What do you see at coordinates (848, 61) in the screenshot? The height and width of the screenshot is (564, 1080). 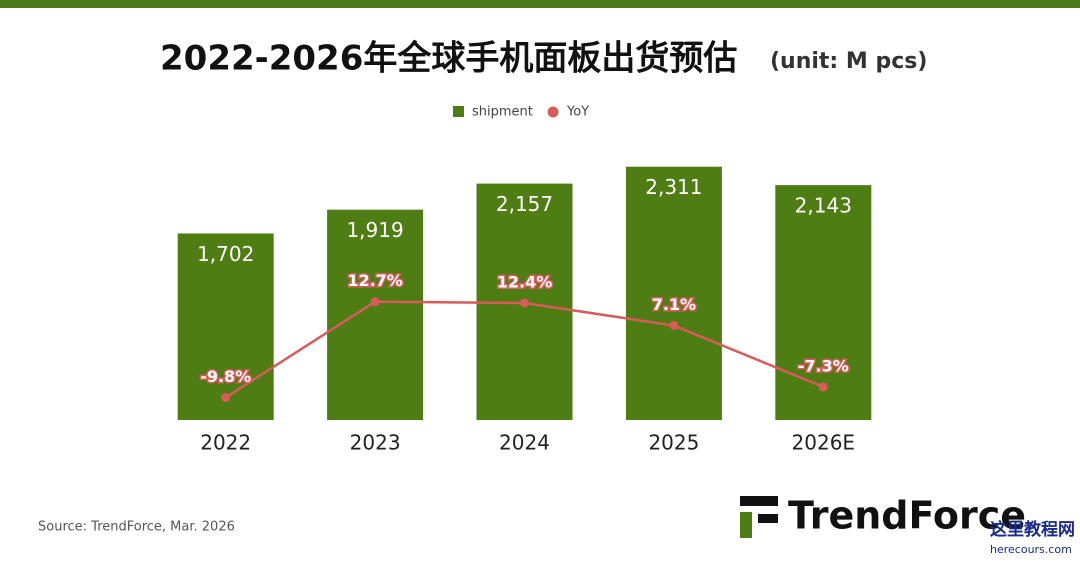 I see `chart-subtitle: (unit: M pcs)` at bounding box center [848, 61].